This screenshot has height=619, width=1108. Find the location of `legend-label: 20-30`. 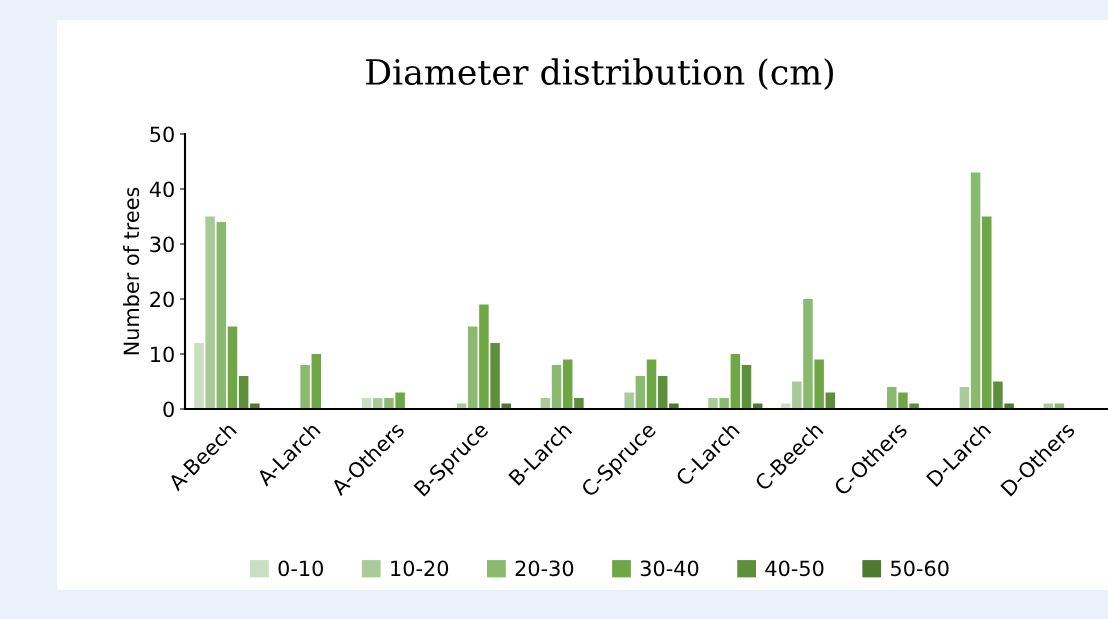

legend-label: 20-30 is located at coordinates (544, 568).